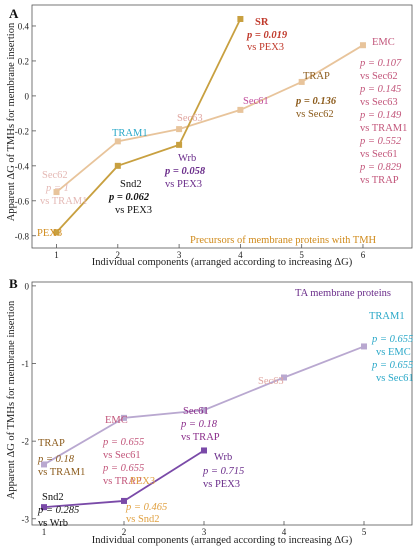 This screenshot has height=550, width=419. I want to click on annotation-label: p = 0.107, so click(380, 63).